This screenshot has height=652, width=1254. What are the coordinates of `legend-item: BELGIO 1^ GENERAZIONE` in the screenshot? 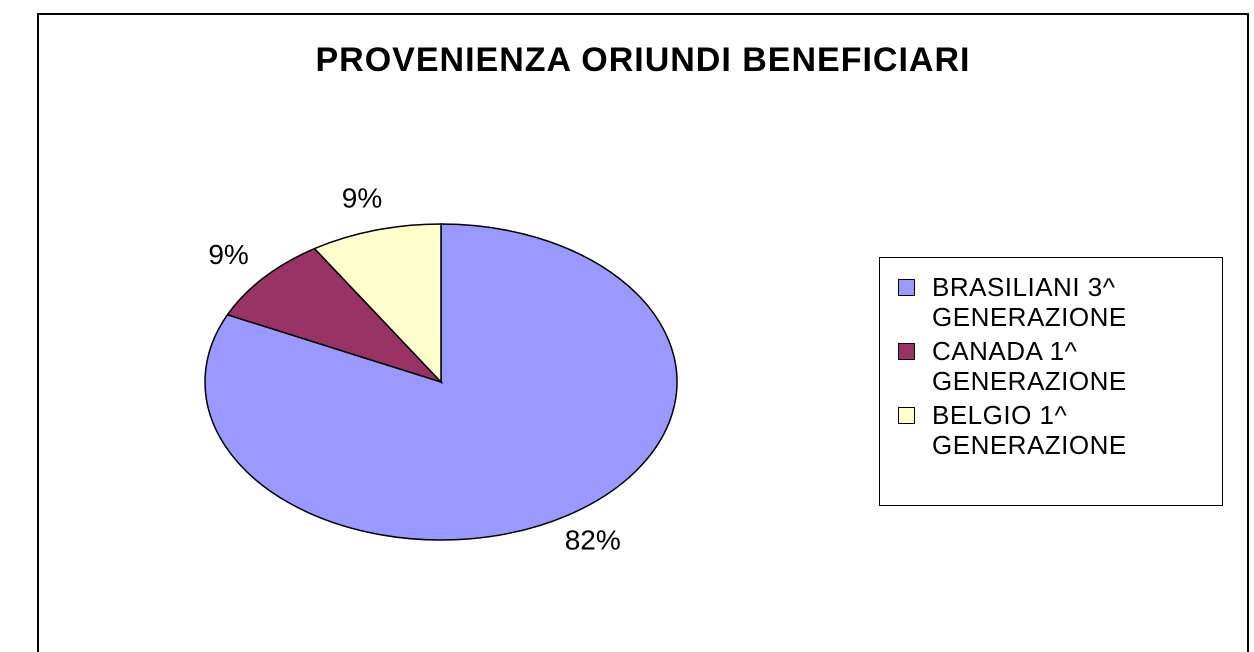 It's located at (1059, 430).